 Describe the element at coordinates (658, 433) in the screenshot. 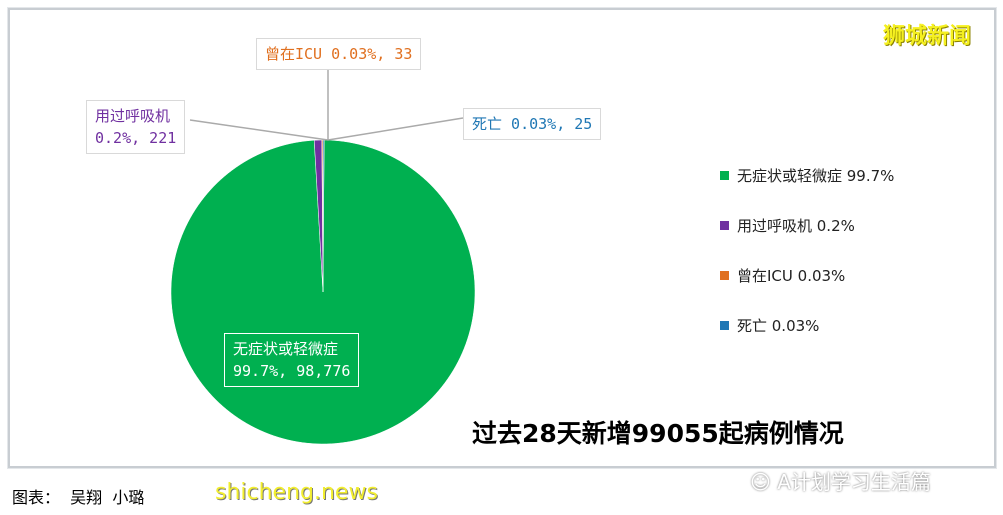

I see `chart-title: 过去28天新增99055起病例情况` at that location.